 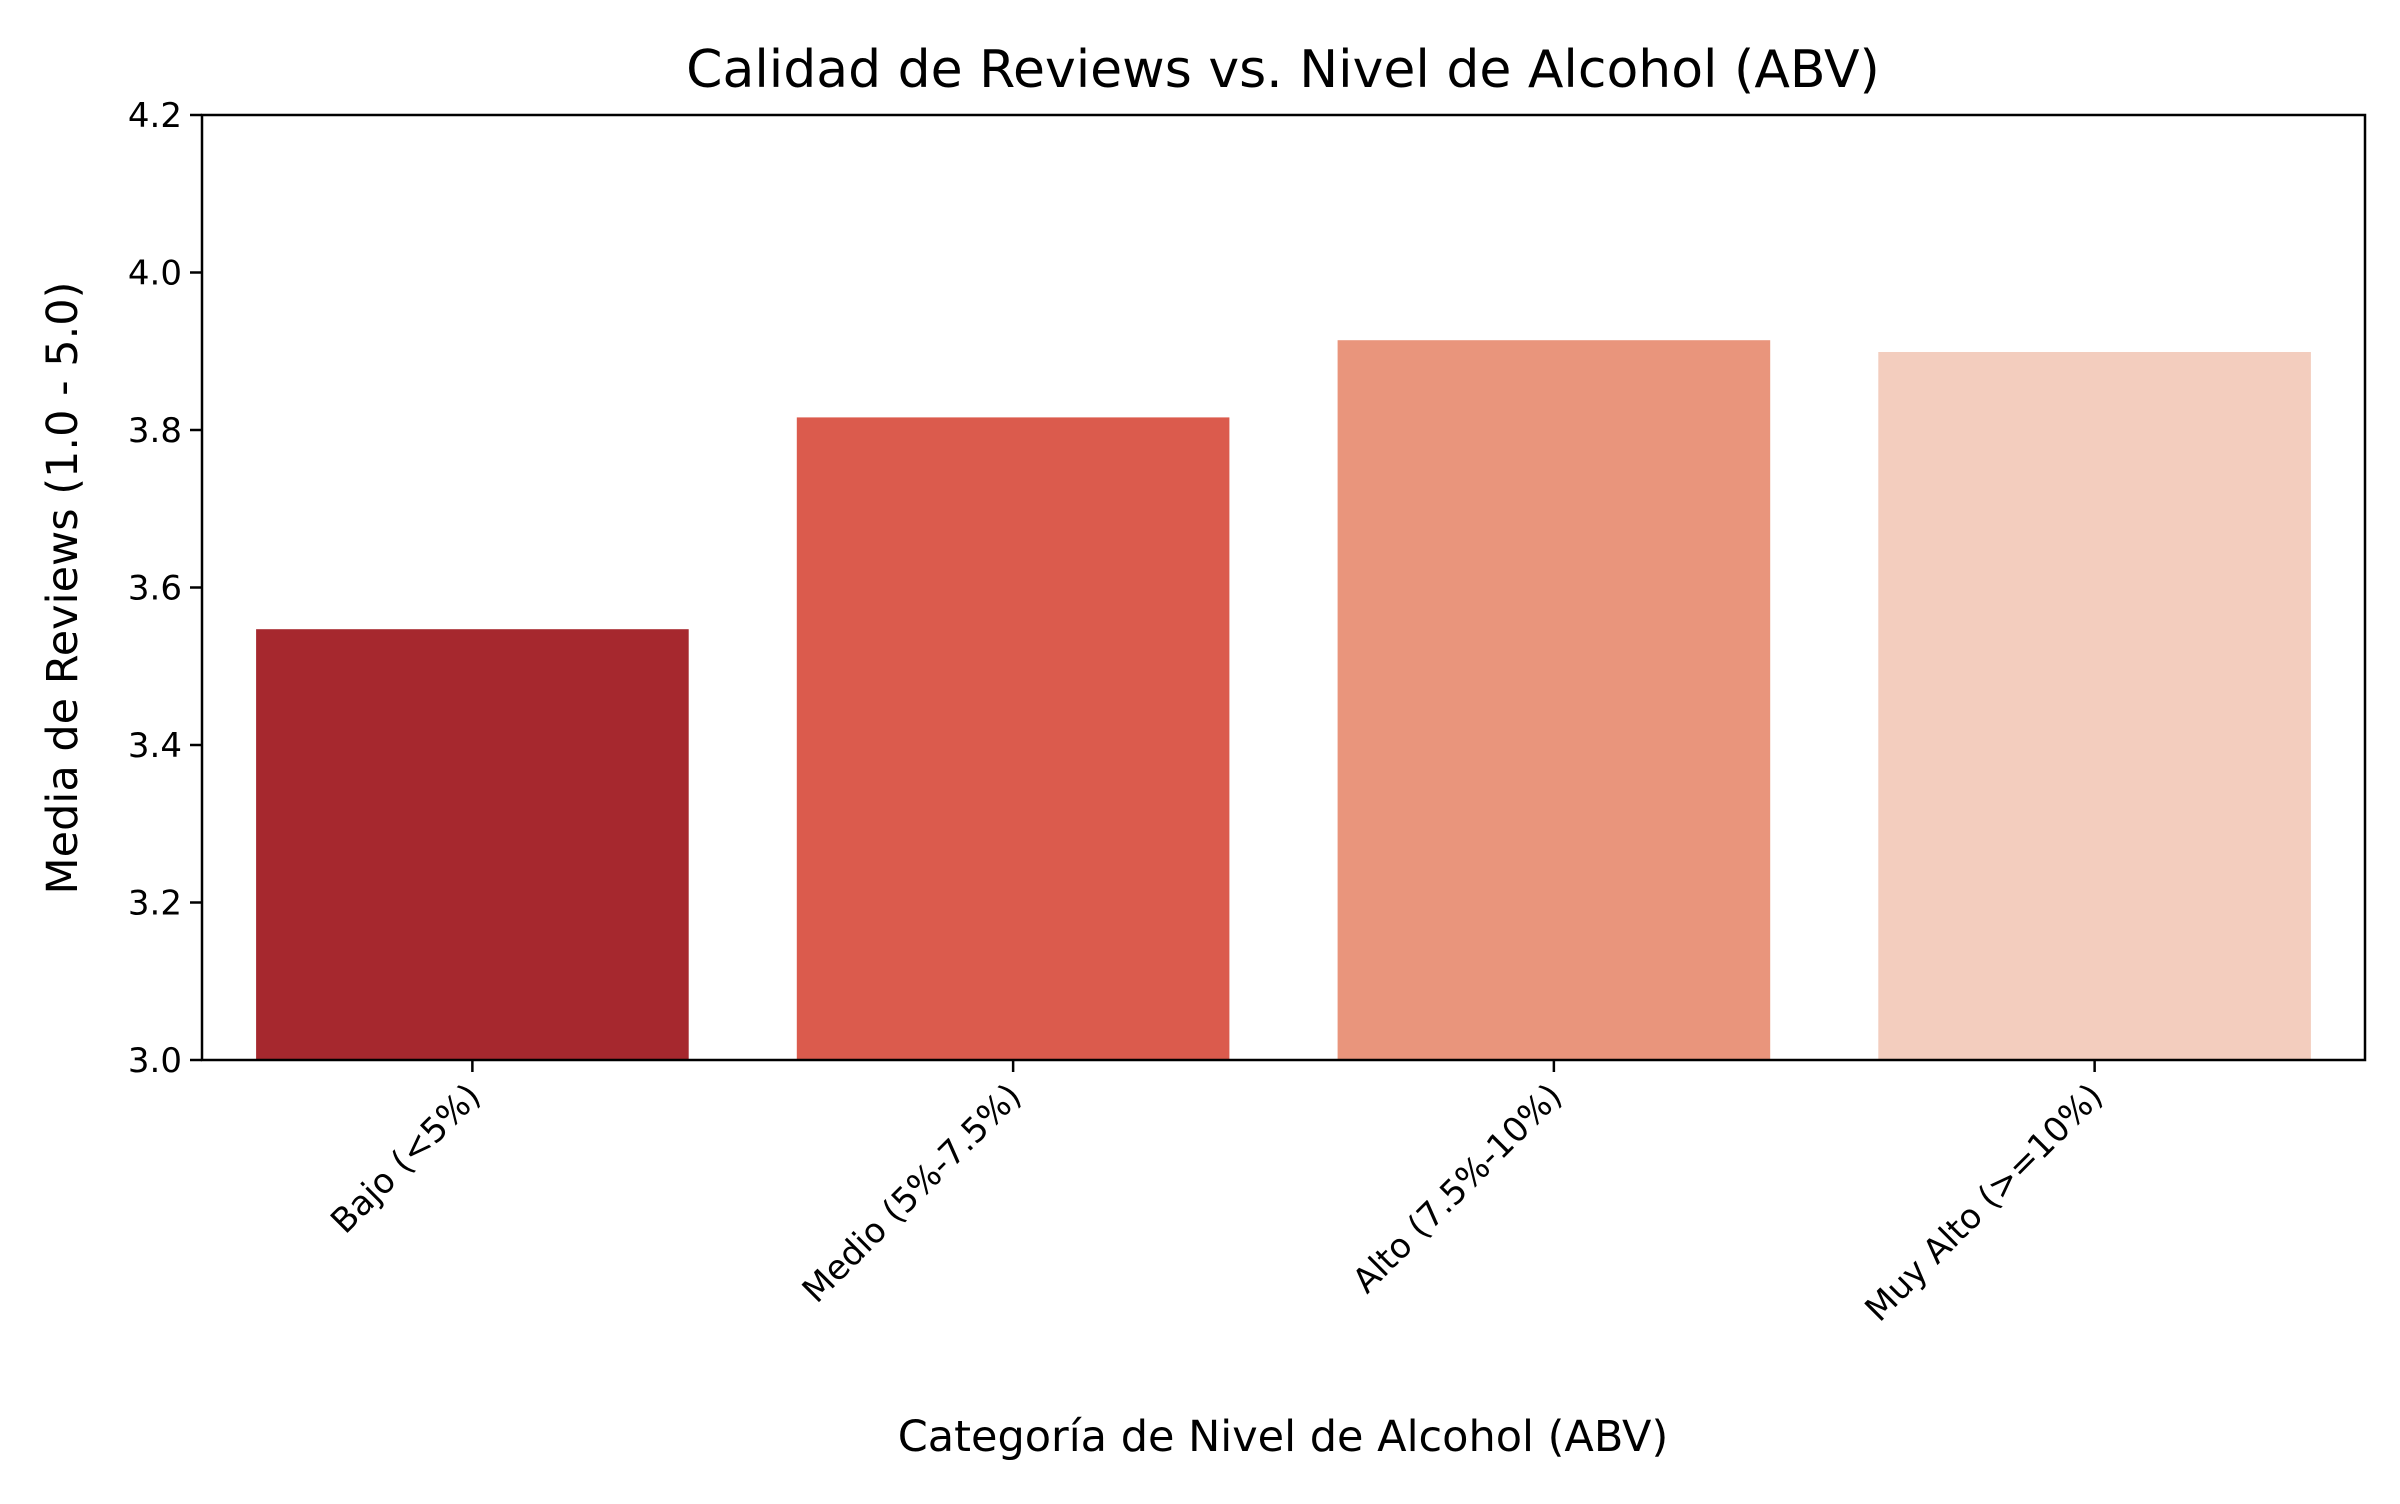 What do you see at coordinates (1984, 1203) in the screenshot?
I see `x-tick-label: Muy Alto (>=10%)` at bounding box center [1984, 1203].